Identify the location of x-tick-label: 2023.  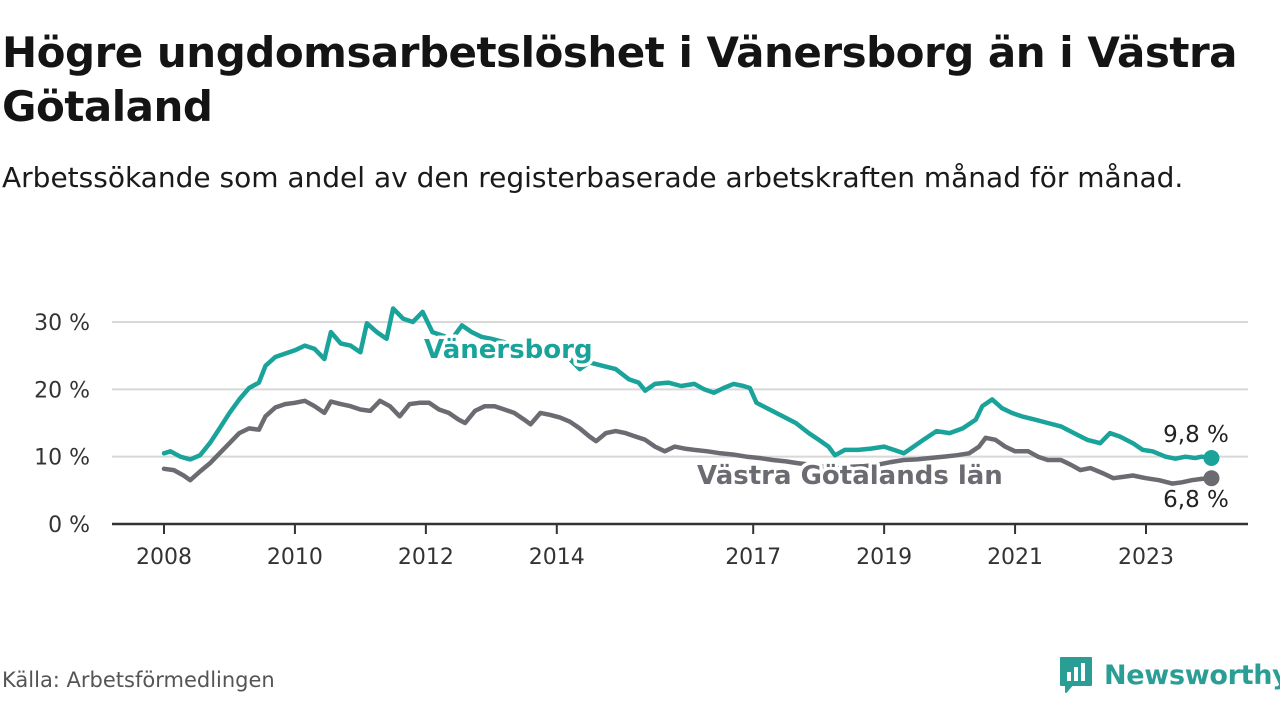
(1146, 557).